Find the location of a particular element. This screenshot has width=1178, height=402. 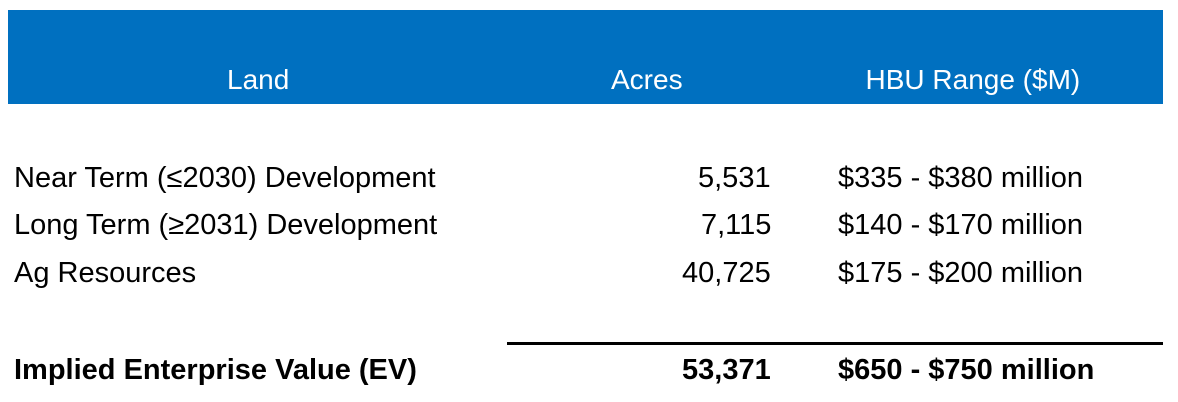

table-cell: 5,531 is located at coordinates (734, 178).